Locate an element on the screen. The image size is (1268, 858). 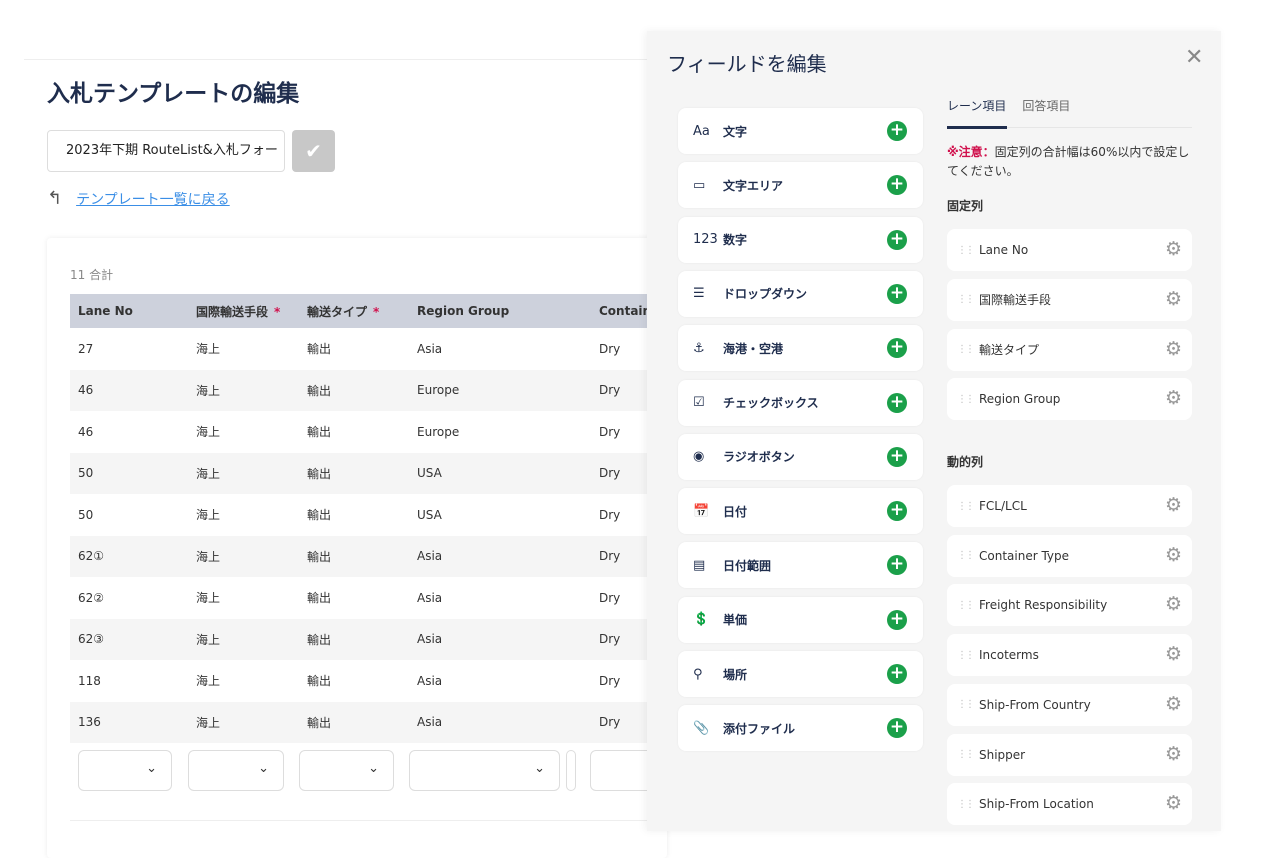
table-row: 27 海上 輸出 Asia Dry is located at coordinates (360, 349).